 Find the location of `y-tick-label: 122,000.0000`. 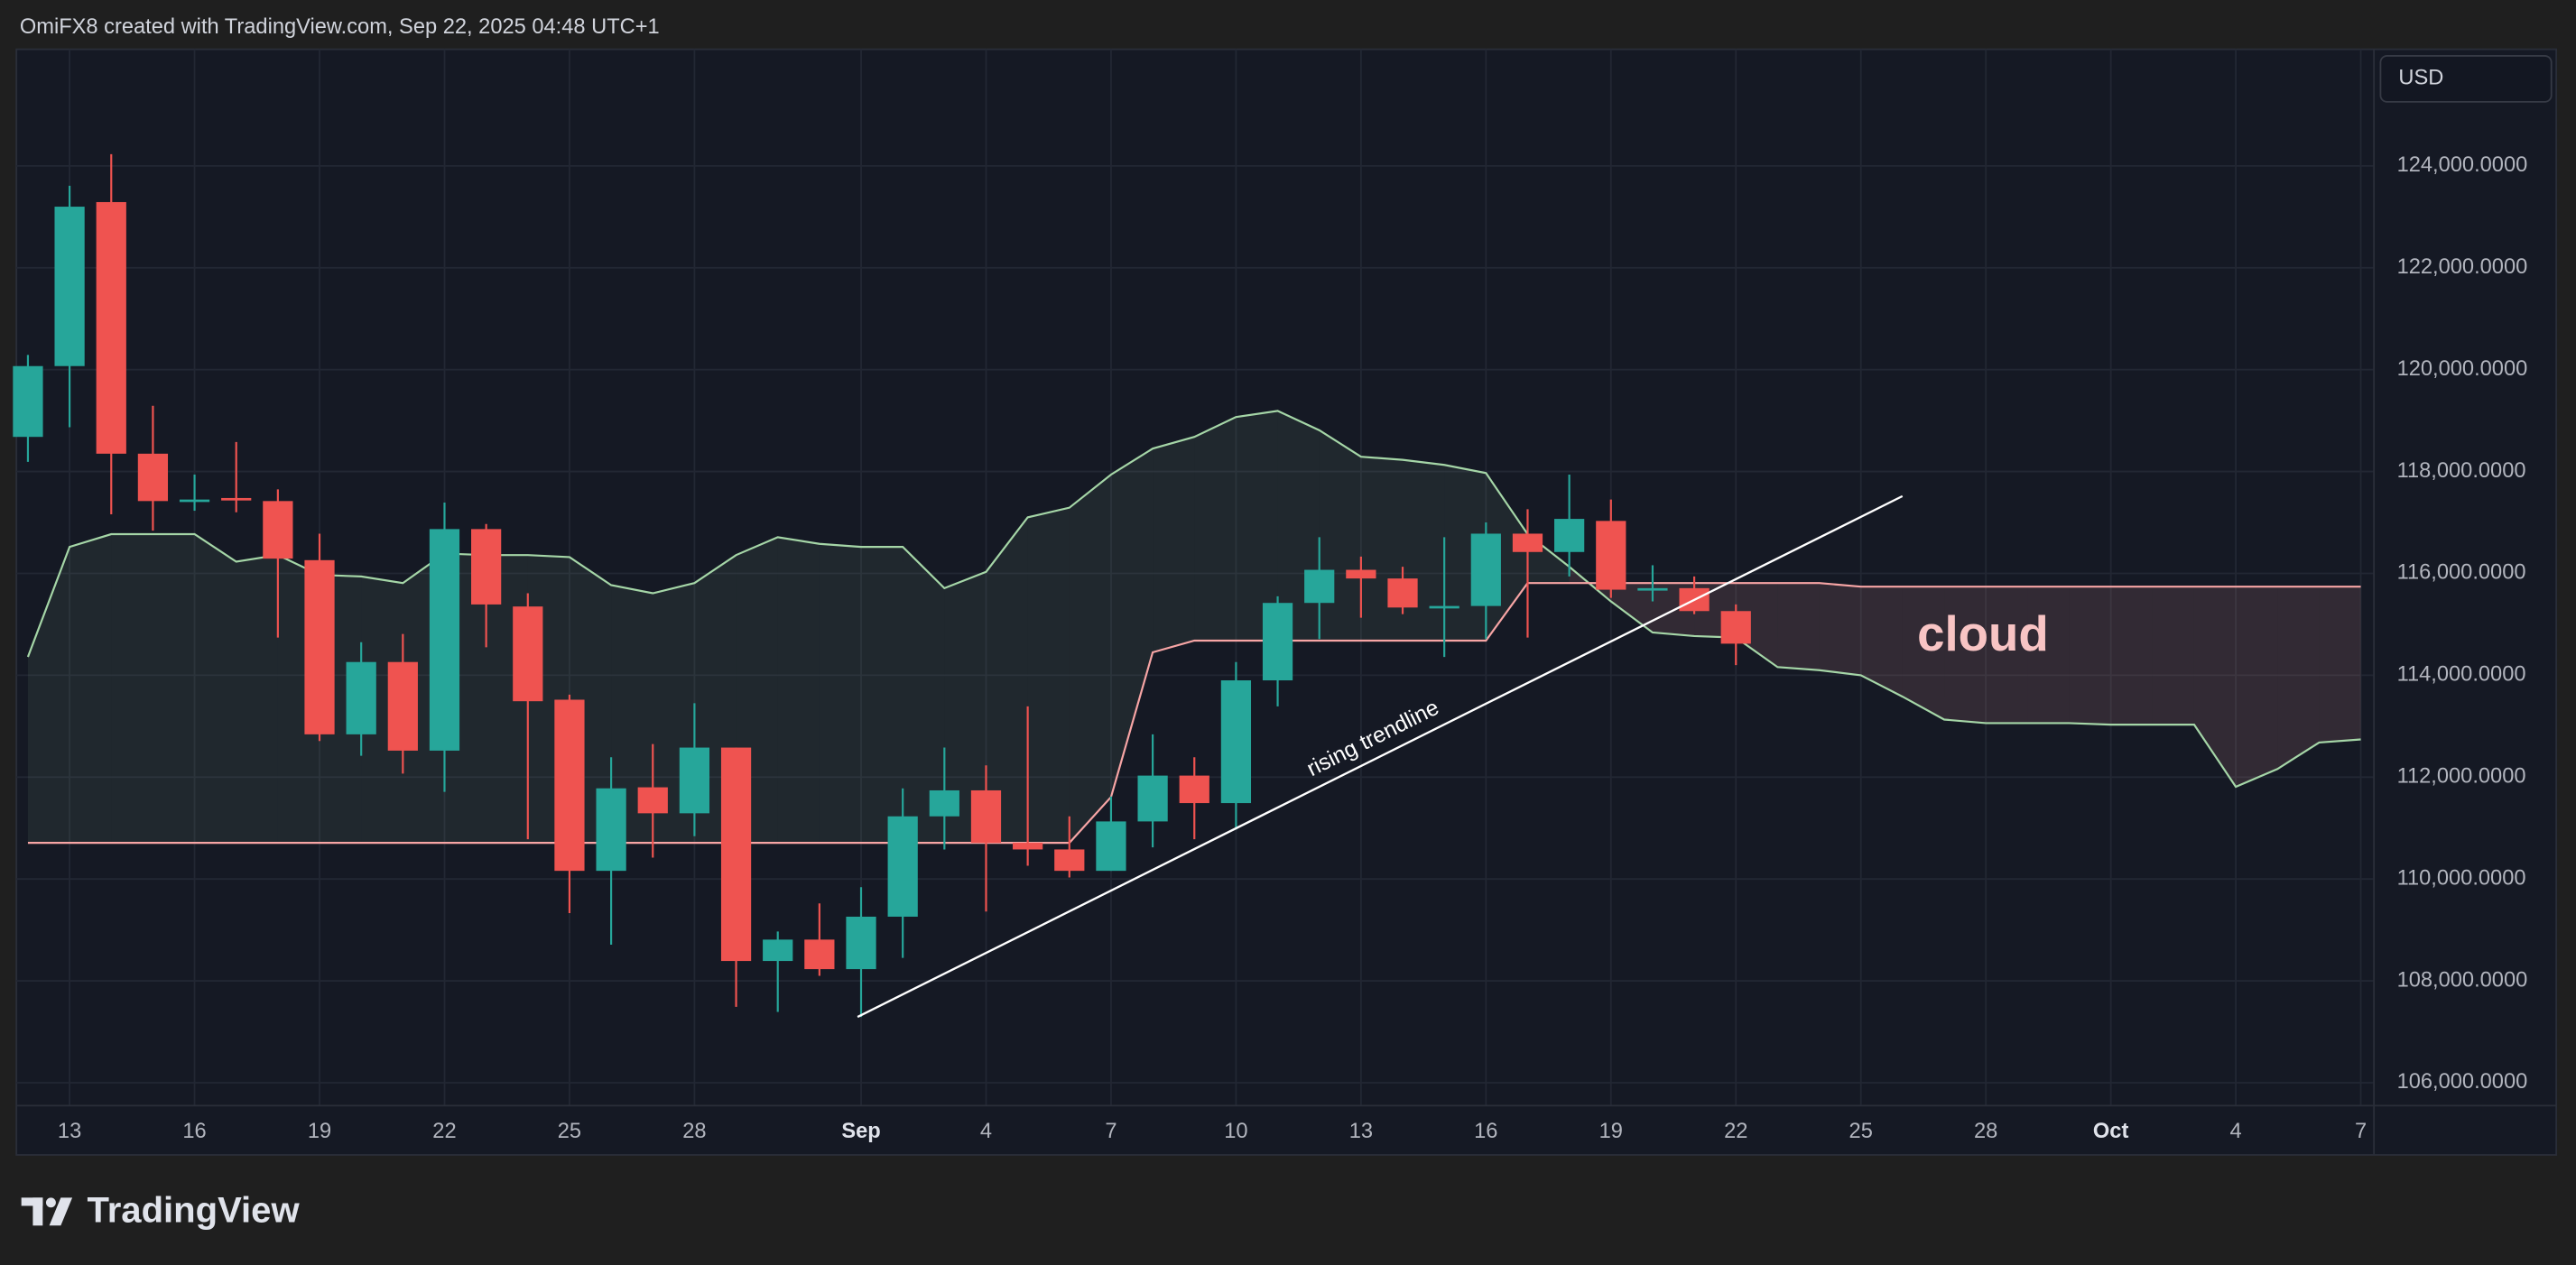

y-tick-label: 122,000.0000 is located at coordinates (2463, 267).